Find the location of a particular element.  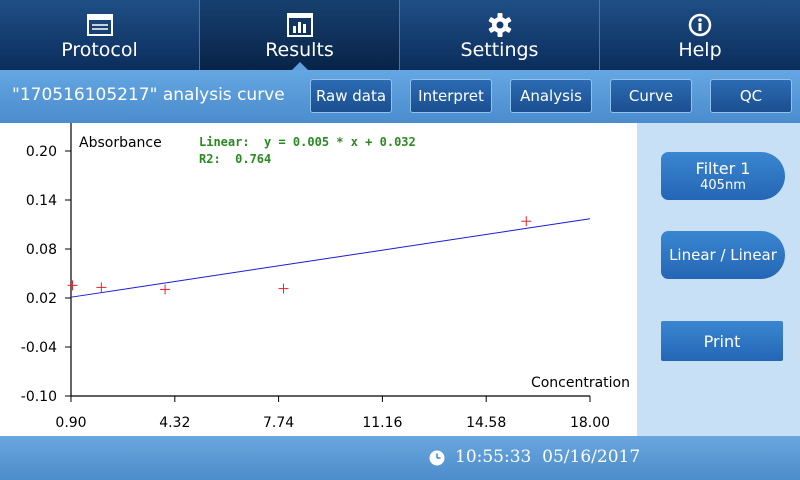

current-time: 10:55:33 is located at coordinates (493, 457).